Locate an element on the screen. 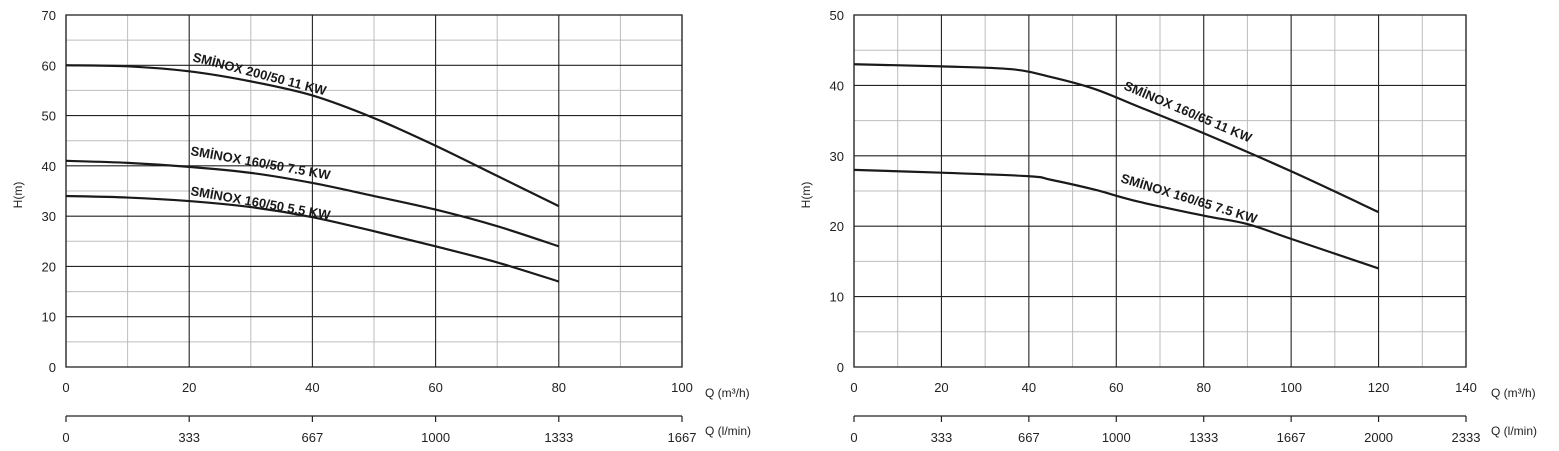 Image resolution: width=1559 pixels, height=451 pixels. x-tick-label: 140 is located at coordinates (1466, 387).